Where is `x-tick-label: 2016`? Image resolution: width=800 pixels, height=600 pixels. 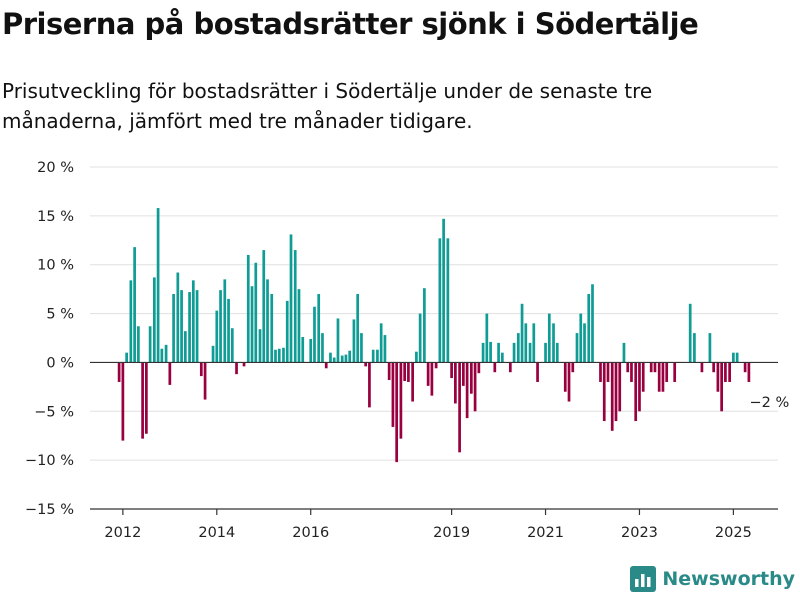
x-tick-label: 2016 is located at coordinates (310, 533).